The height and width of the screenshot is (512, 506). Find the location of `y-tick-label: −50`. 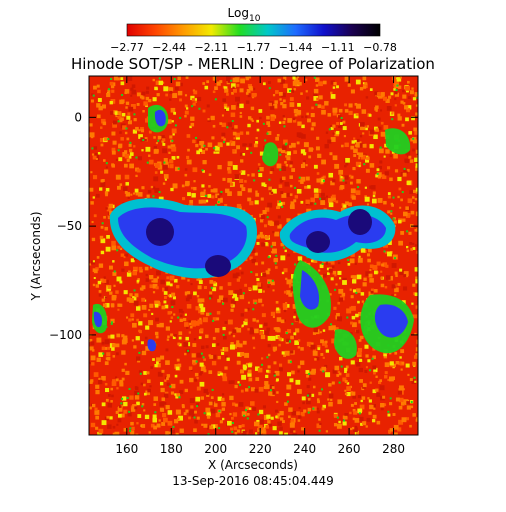

y-tick-label: −50 is located at coordinates (69, 226).